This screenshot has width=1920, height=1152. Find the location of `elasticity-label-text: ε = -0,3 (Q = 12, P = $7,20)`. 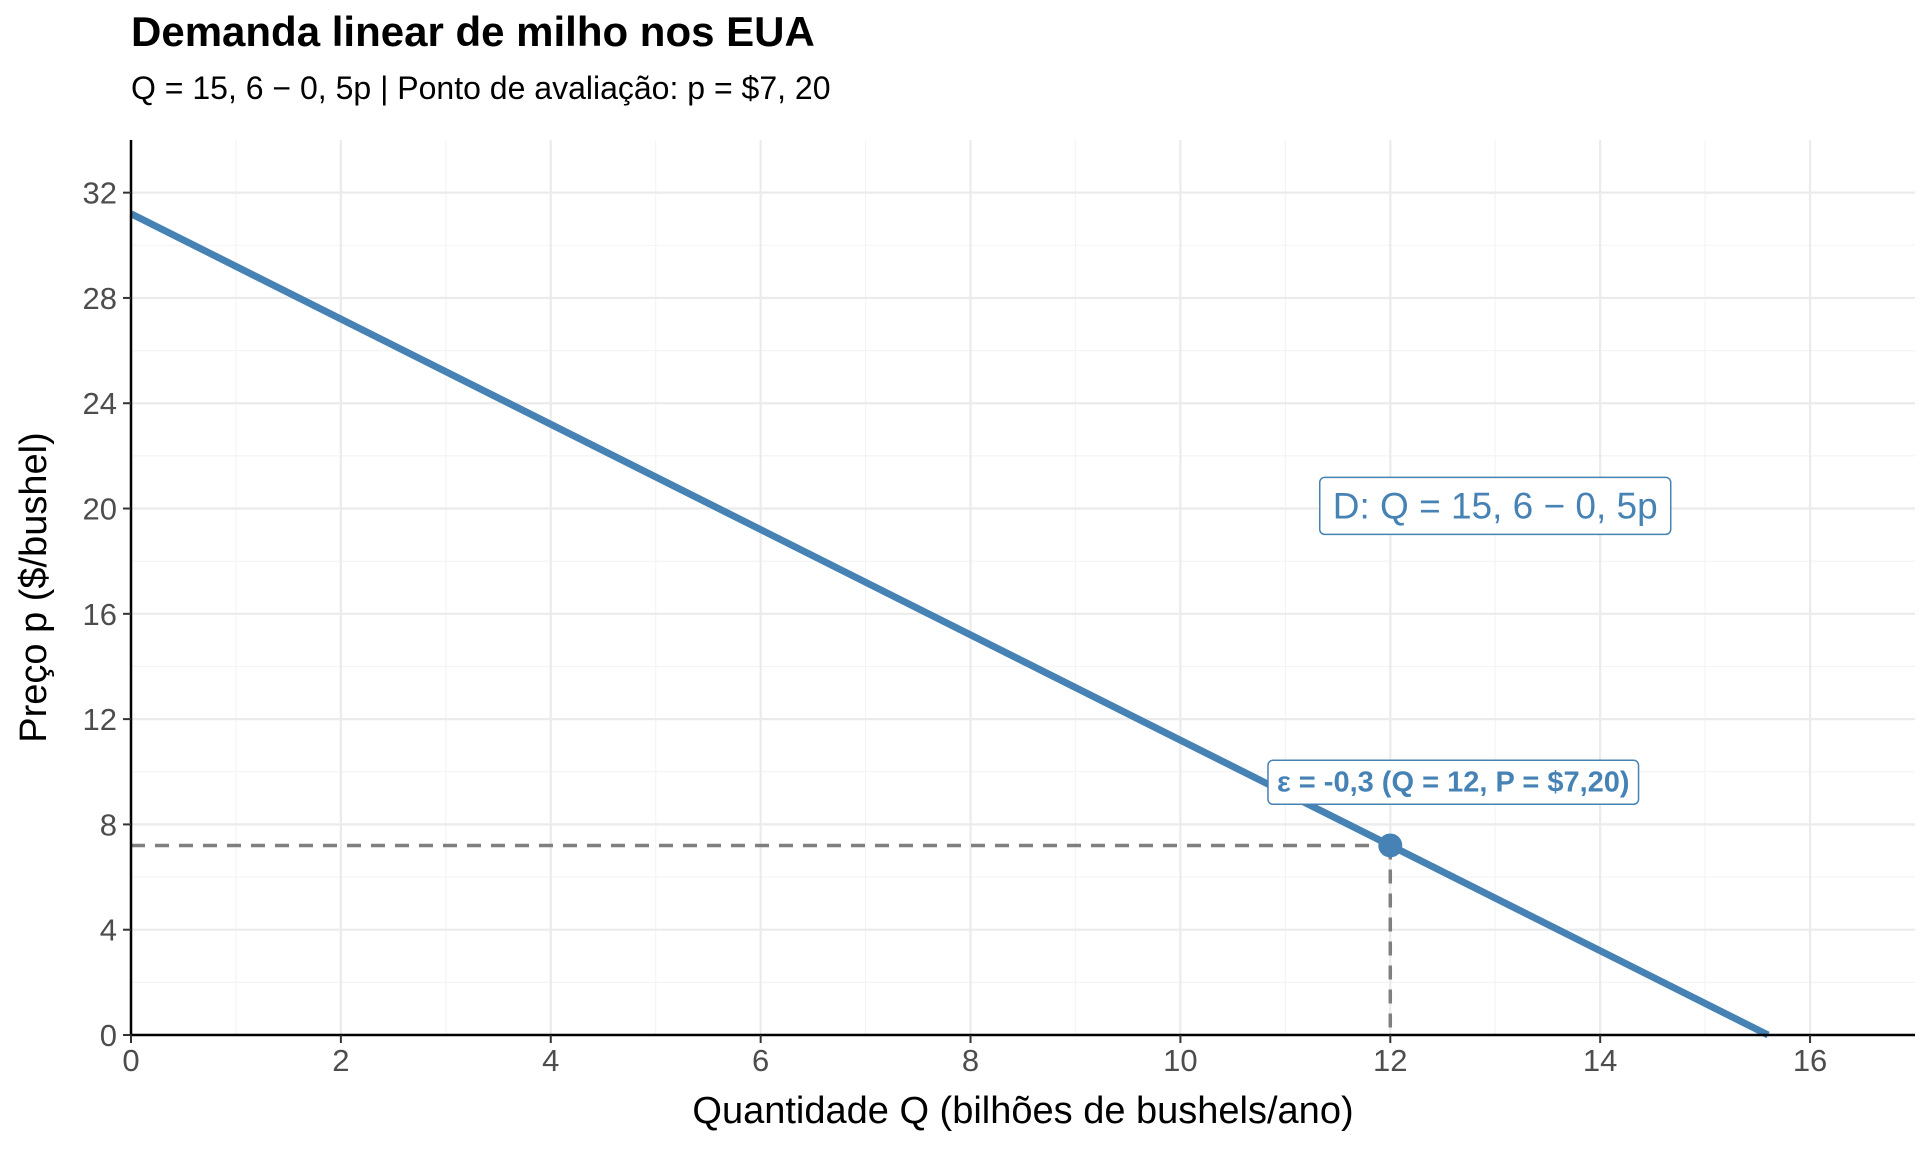

elasticity-label-text: ε = -0,3 (Q = 12, P = $7,20) is located at coordinates (1453, 782).